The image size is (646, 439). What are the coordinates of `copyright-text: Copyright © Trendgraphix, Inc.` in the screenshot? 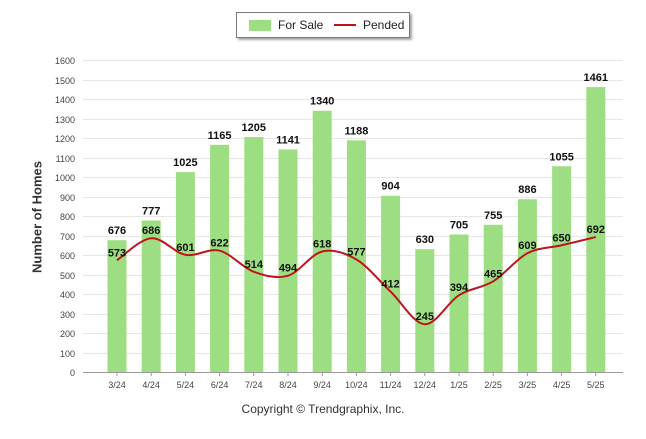 It's located at (323, 409).